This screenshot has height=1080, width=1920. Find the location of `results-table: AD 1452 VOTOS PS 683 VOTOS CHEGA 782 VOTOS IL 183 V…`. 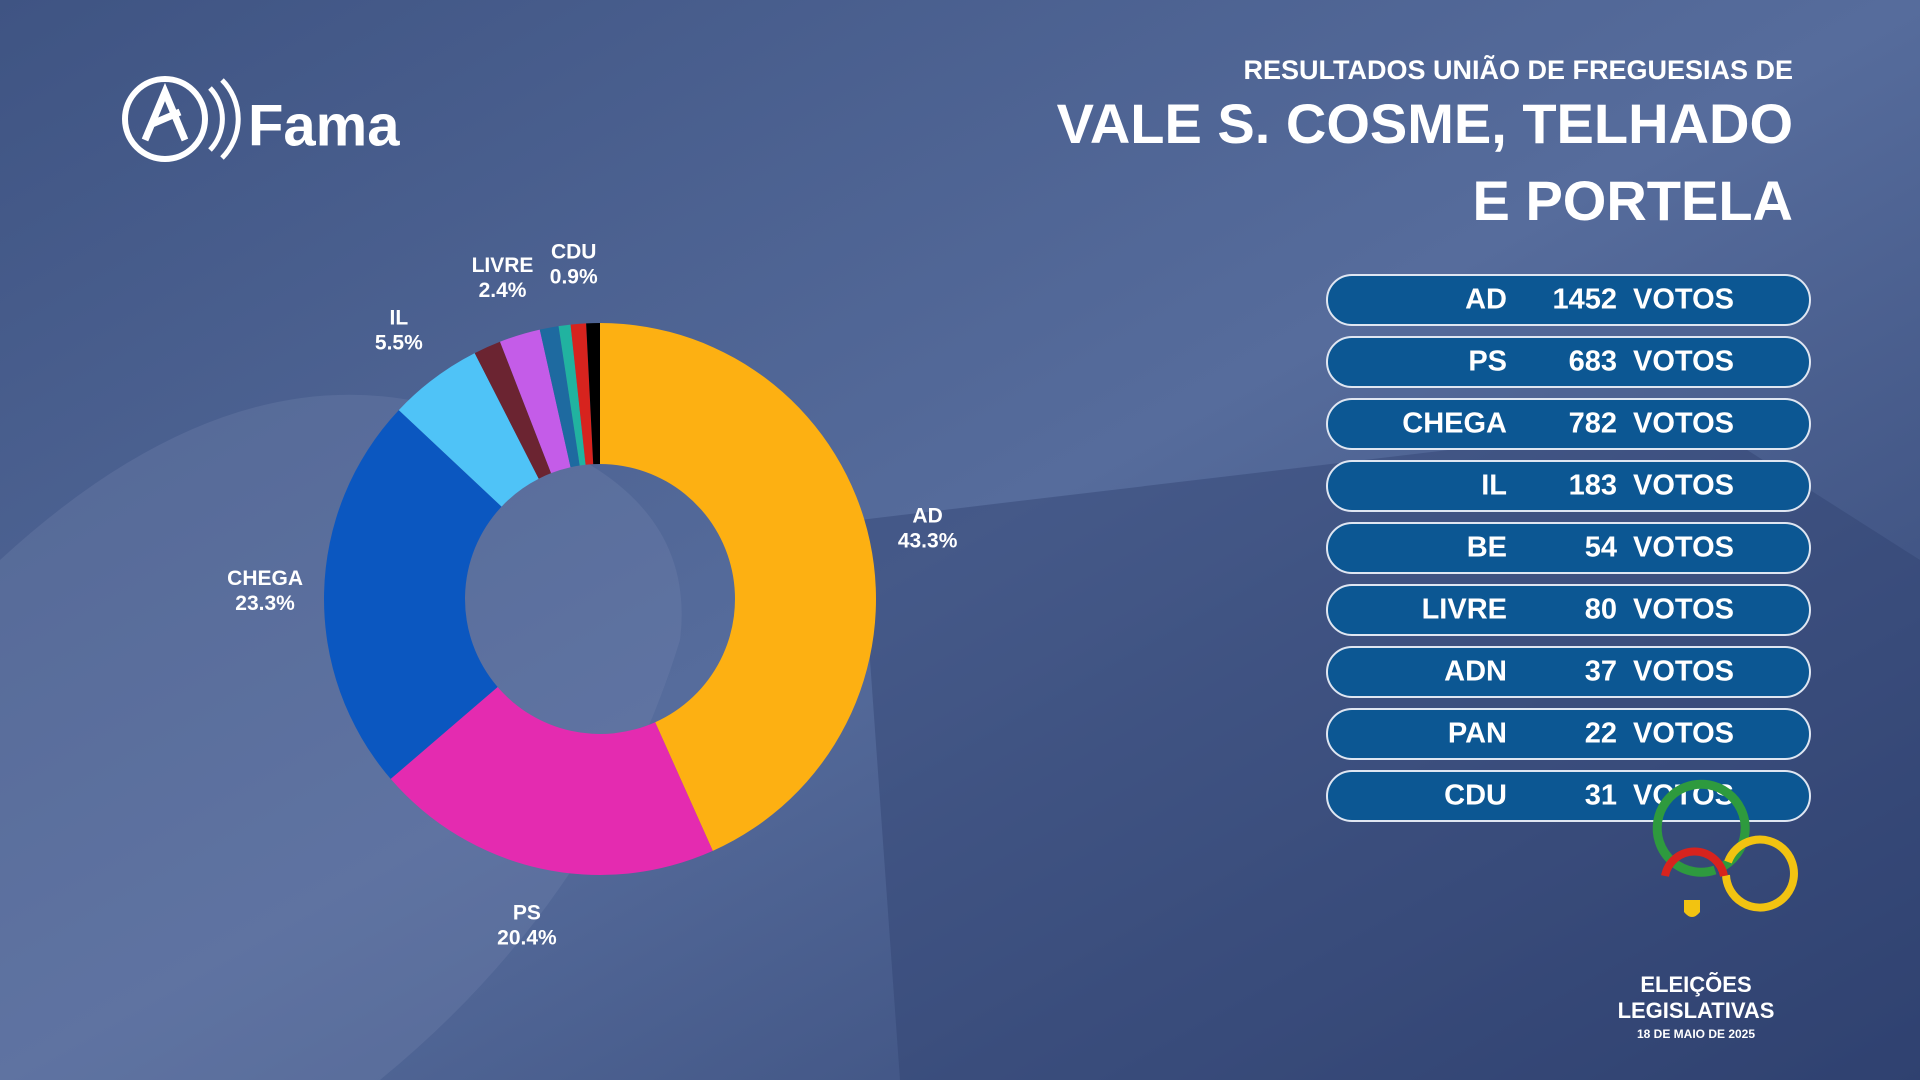

results-table: AD 1452 VOTOS PS 683 VOTOS CHEGA 782 VOTOS IL 183 V… is located at coordinates (1568, 548).